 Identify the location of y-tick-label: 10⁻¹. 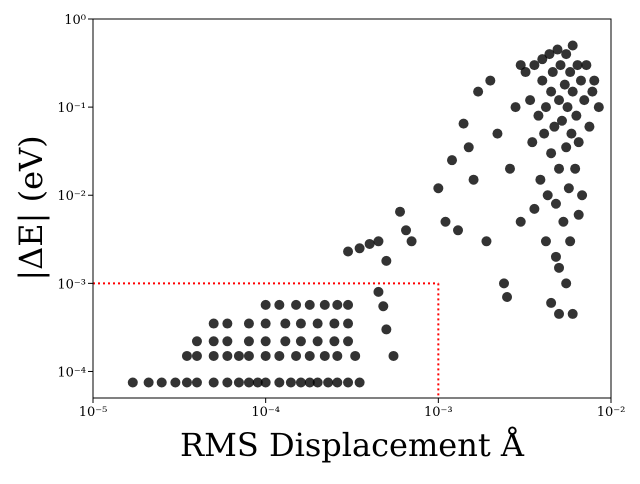
(71, 108).